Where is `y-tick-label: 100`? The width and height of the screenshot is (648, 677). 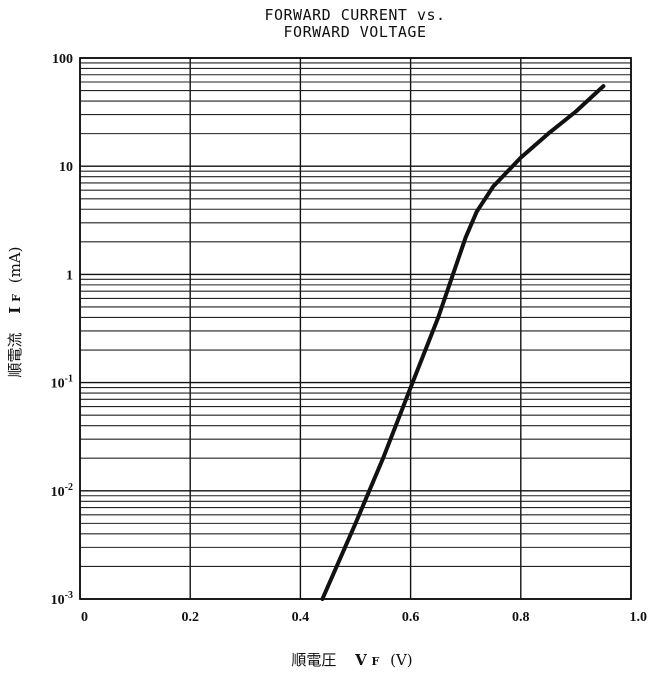
y-tick-label: 100 is located at coordinates (62, 59).